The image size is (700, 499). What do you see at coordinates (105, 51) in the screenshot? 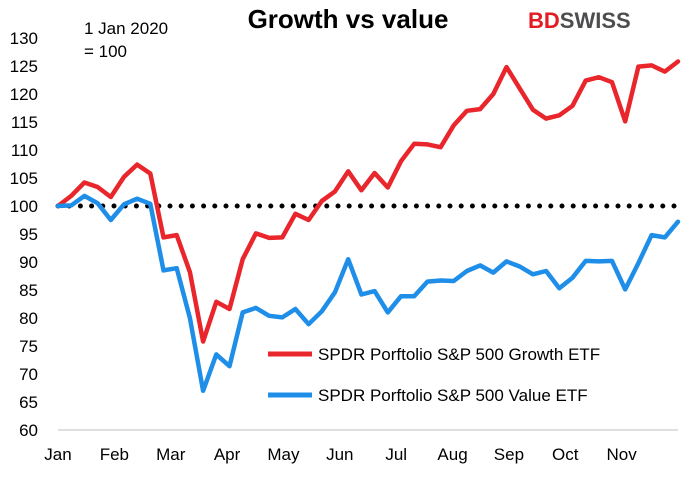
I see `base-annotation-line2: = 100` at bounding box center [105, 51].